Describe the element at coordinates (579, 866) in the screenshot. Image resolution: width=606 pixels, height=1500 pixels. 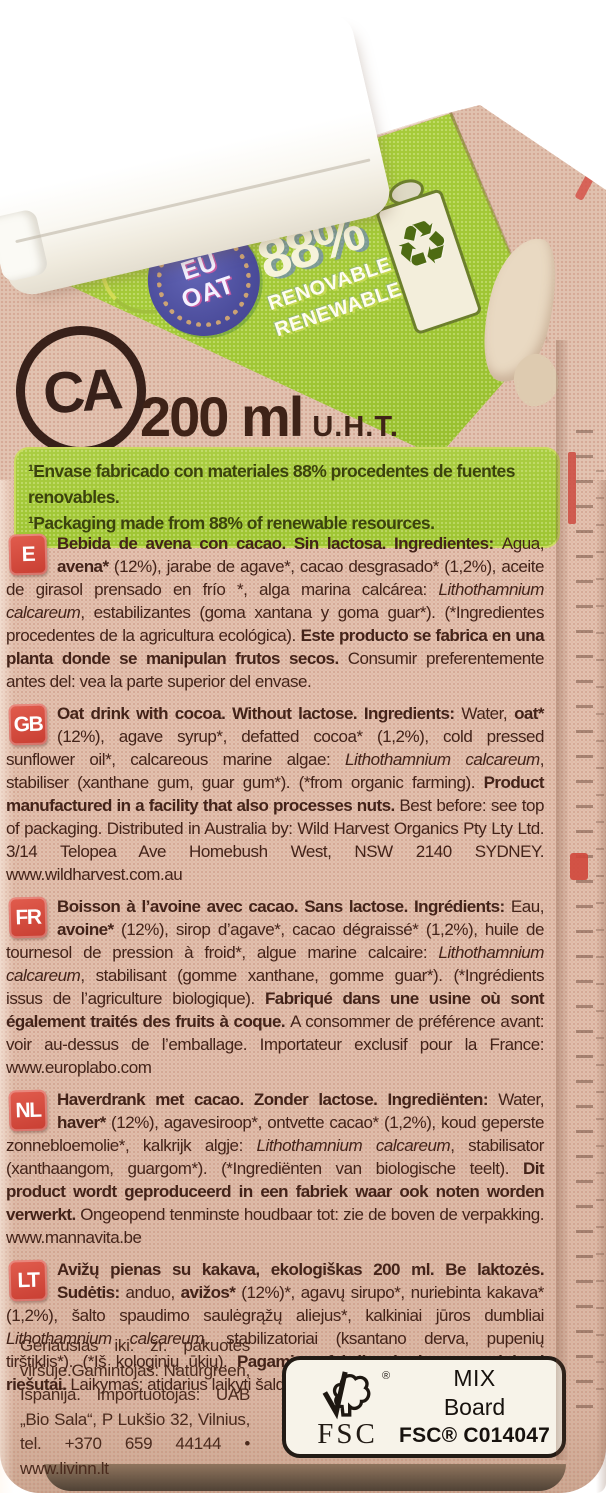
I see `side-face-lang-badge-partial` at that location.